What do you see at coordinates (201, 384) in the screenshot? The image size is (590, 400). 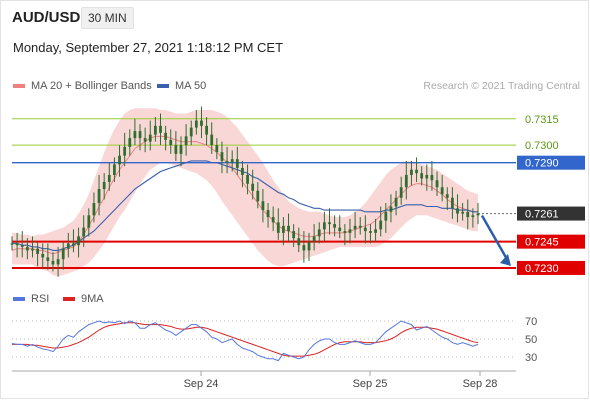 I see `x-tick-label: Sep 24` at bounding box center [201, 384].